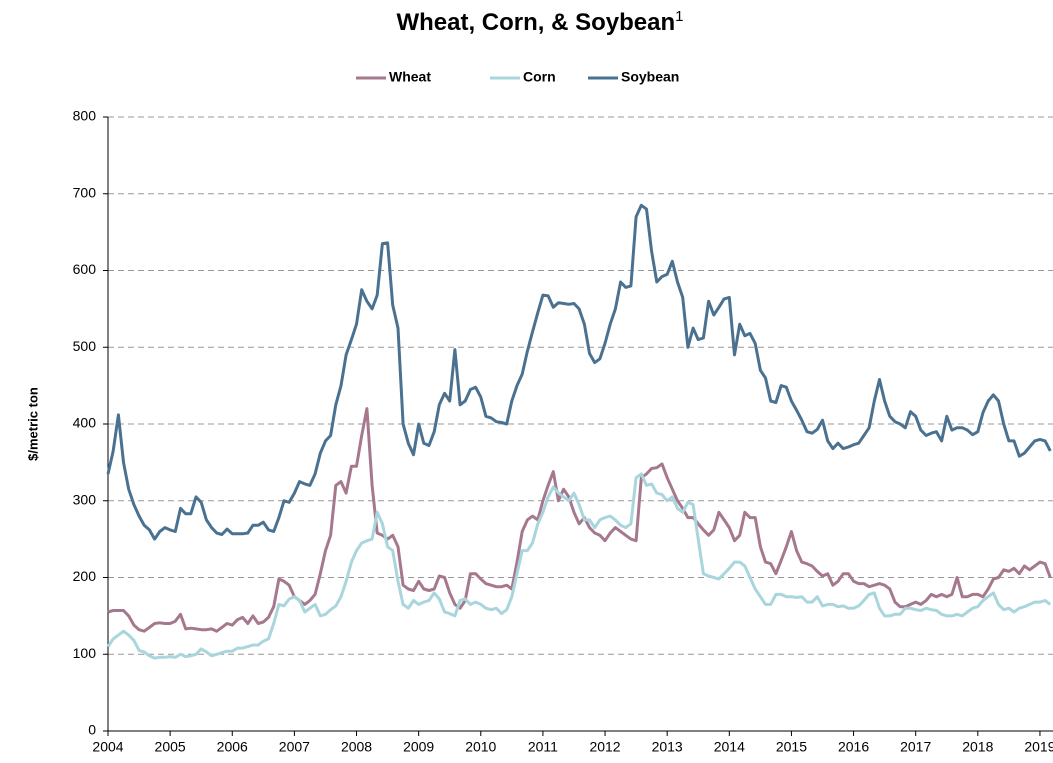  What do you see at coordinates (92, 730) in the screenshot?
I see `y-tick-label: 0` at bounding box center [92, 730].